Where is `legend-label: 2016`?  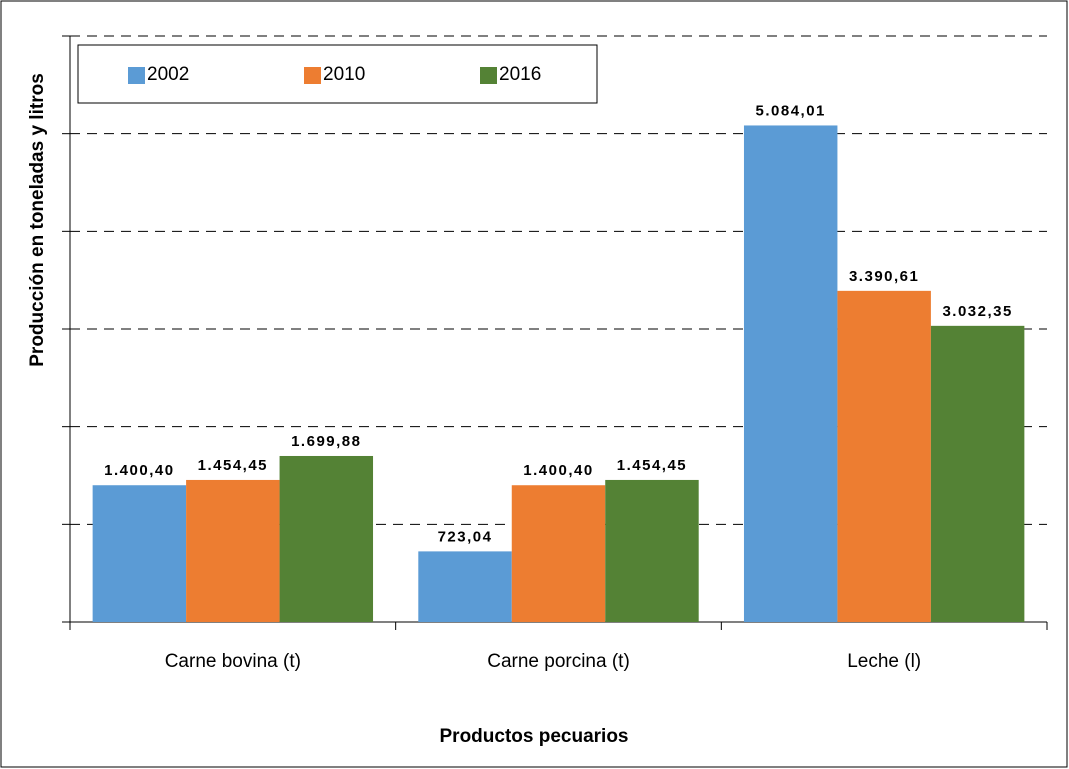 legend-label: 2016 is located at coordinates (520, 74).